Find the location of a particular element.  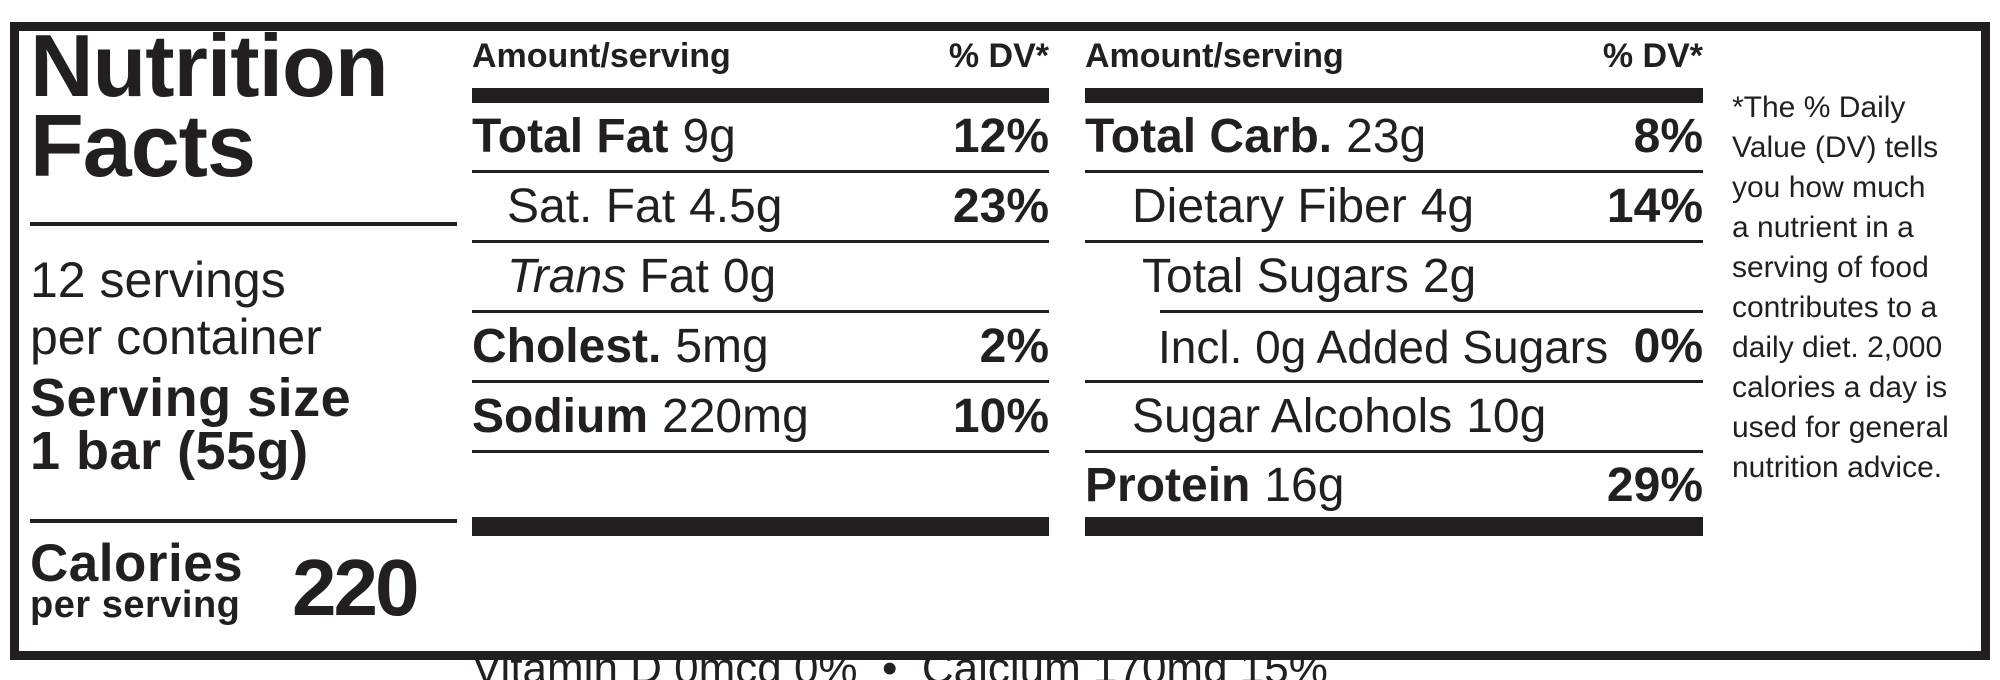

daily-value: 12% is located at coordinates (1000, 136).